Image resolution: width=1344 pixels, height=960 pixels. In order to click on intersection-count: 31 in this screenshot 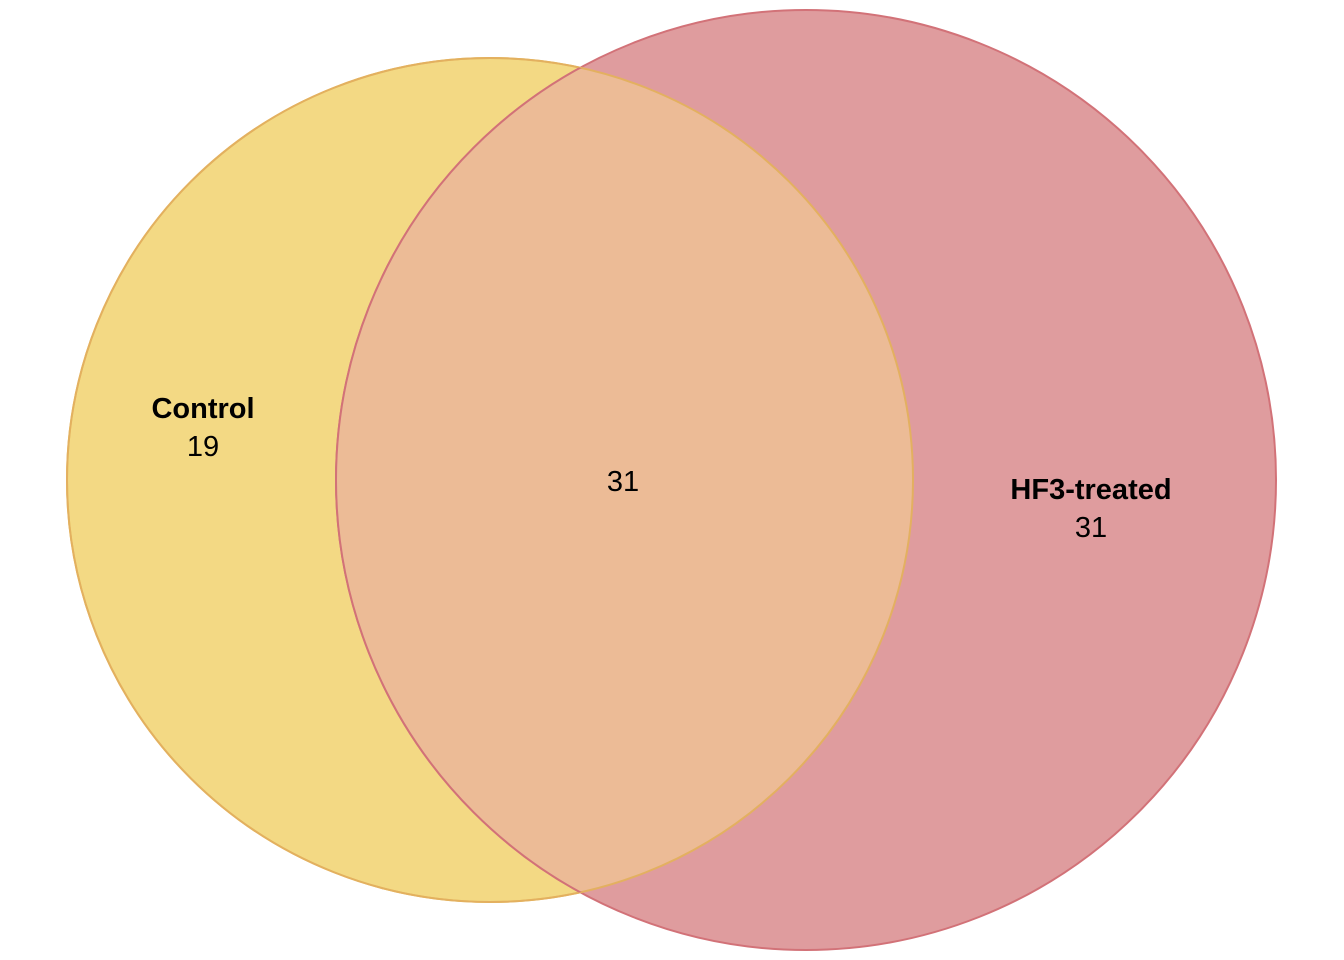, I will do `click(623, 482)`.